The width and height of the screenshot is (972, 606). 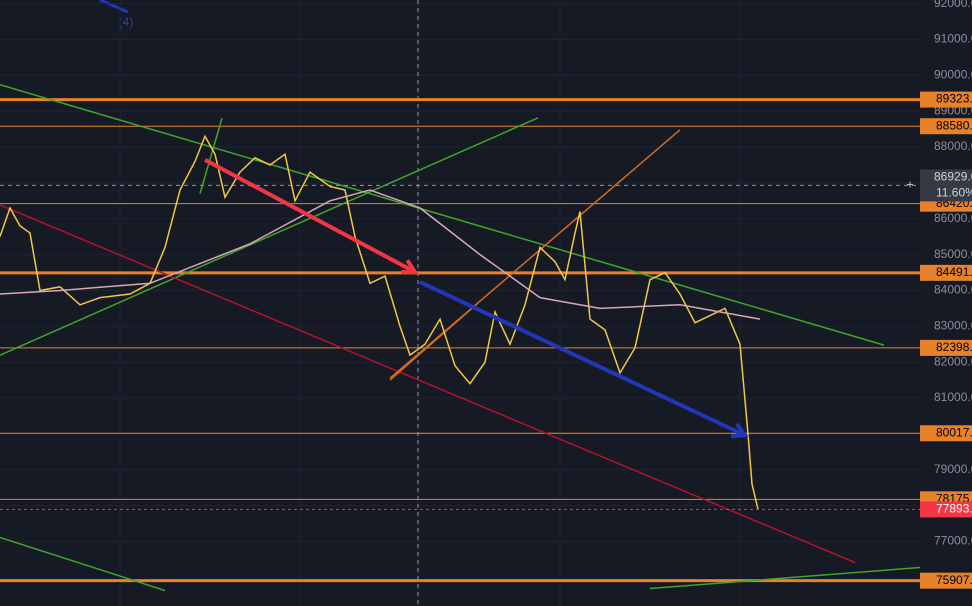 I want to click on plus-button: +, so click(x=909, y=185).